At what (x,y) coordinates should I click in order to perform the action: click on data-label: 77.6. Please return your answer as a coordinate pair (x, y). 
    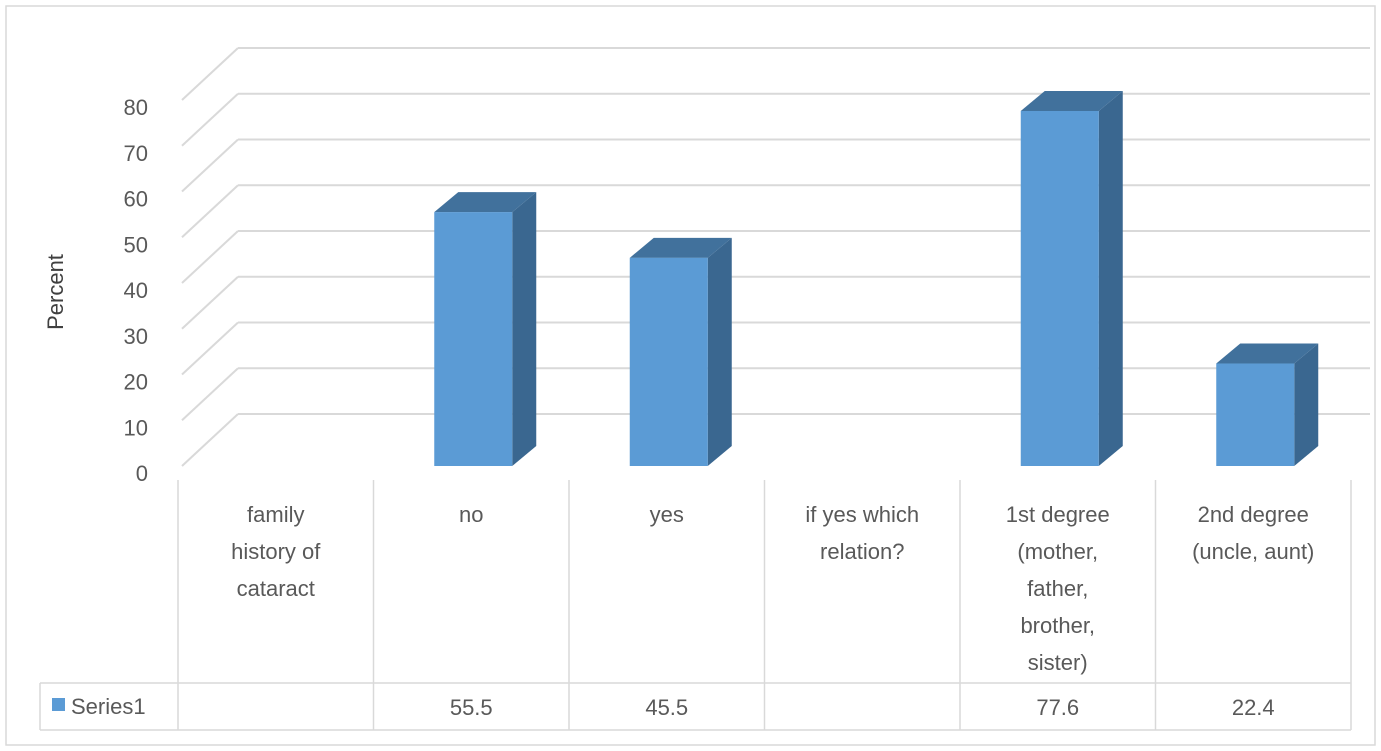
    Looking at the image, I should click on (1057, 707).